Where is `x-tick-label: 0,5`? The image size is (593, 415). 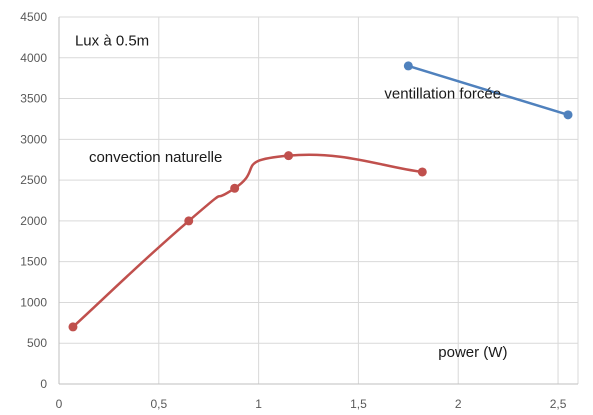
x-tick-label: 0,5 is located at coordinates (158, 404).